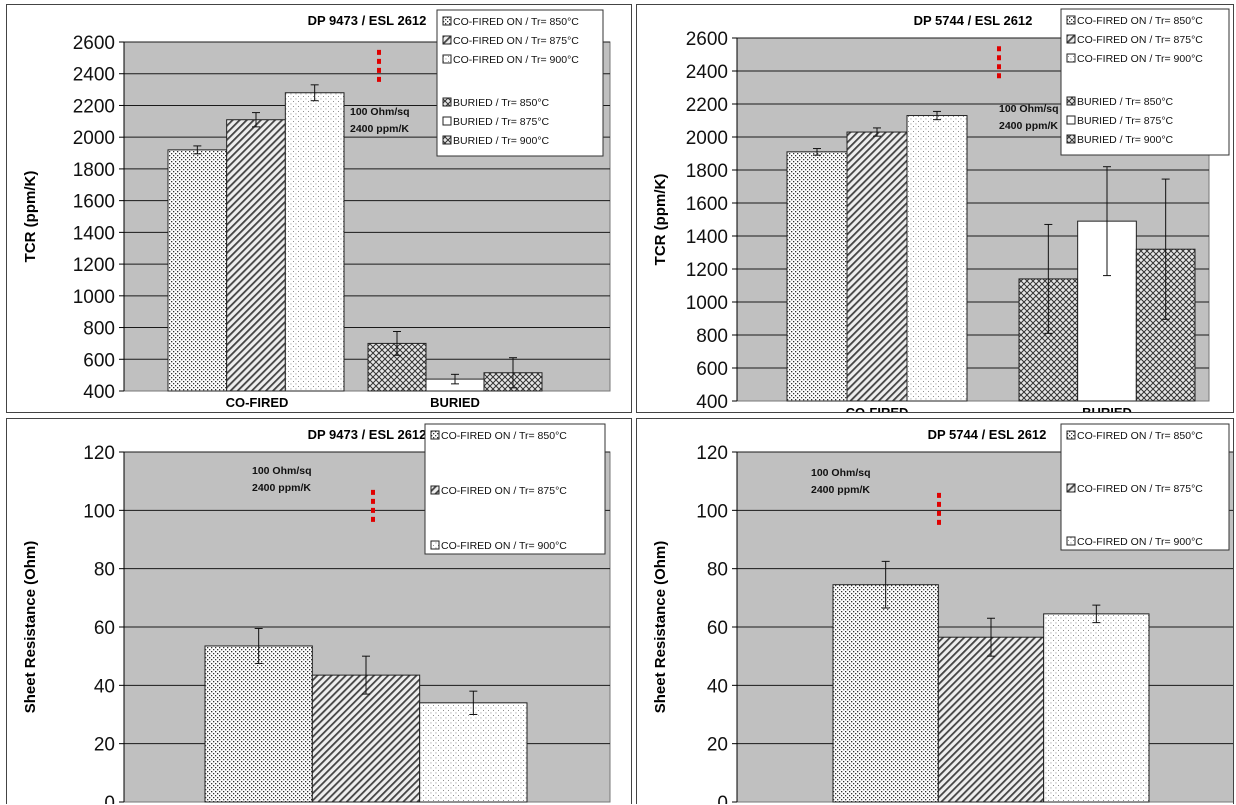 This screenshot has width=1236, height=805. Describe the element at coordinates (660, 220) in the screenshot. I see `y-axis-label: TCR (ppm/K)` at that location.